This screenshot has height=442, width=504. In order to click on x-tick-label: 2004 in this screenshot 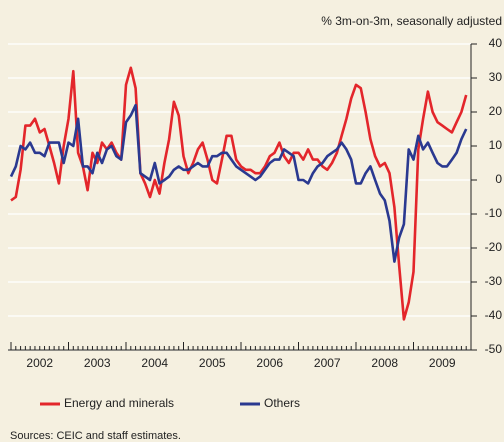, I will do `click(154, 363)`.